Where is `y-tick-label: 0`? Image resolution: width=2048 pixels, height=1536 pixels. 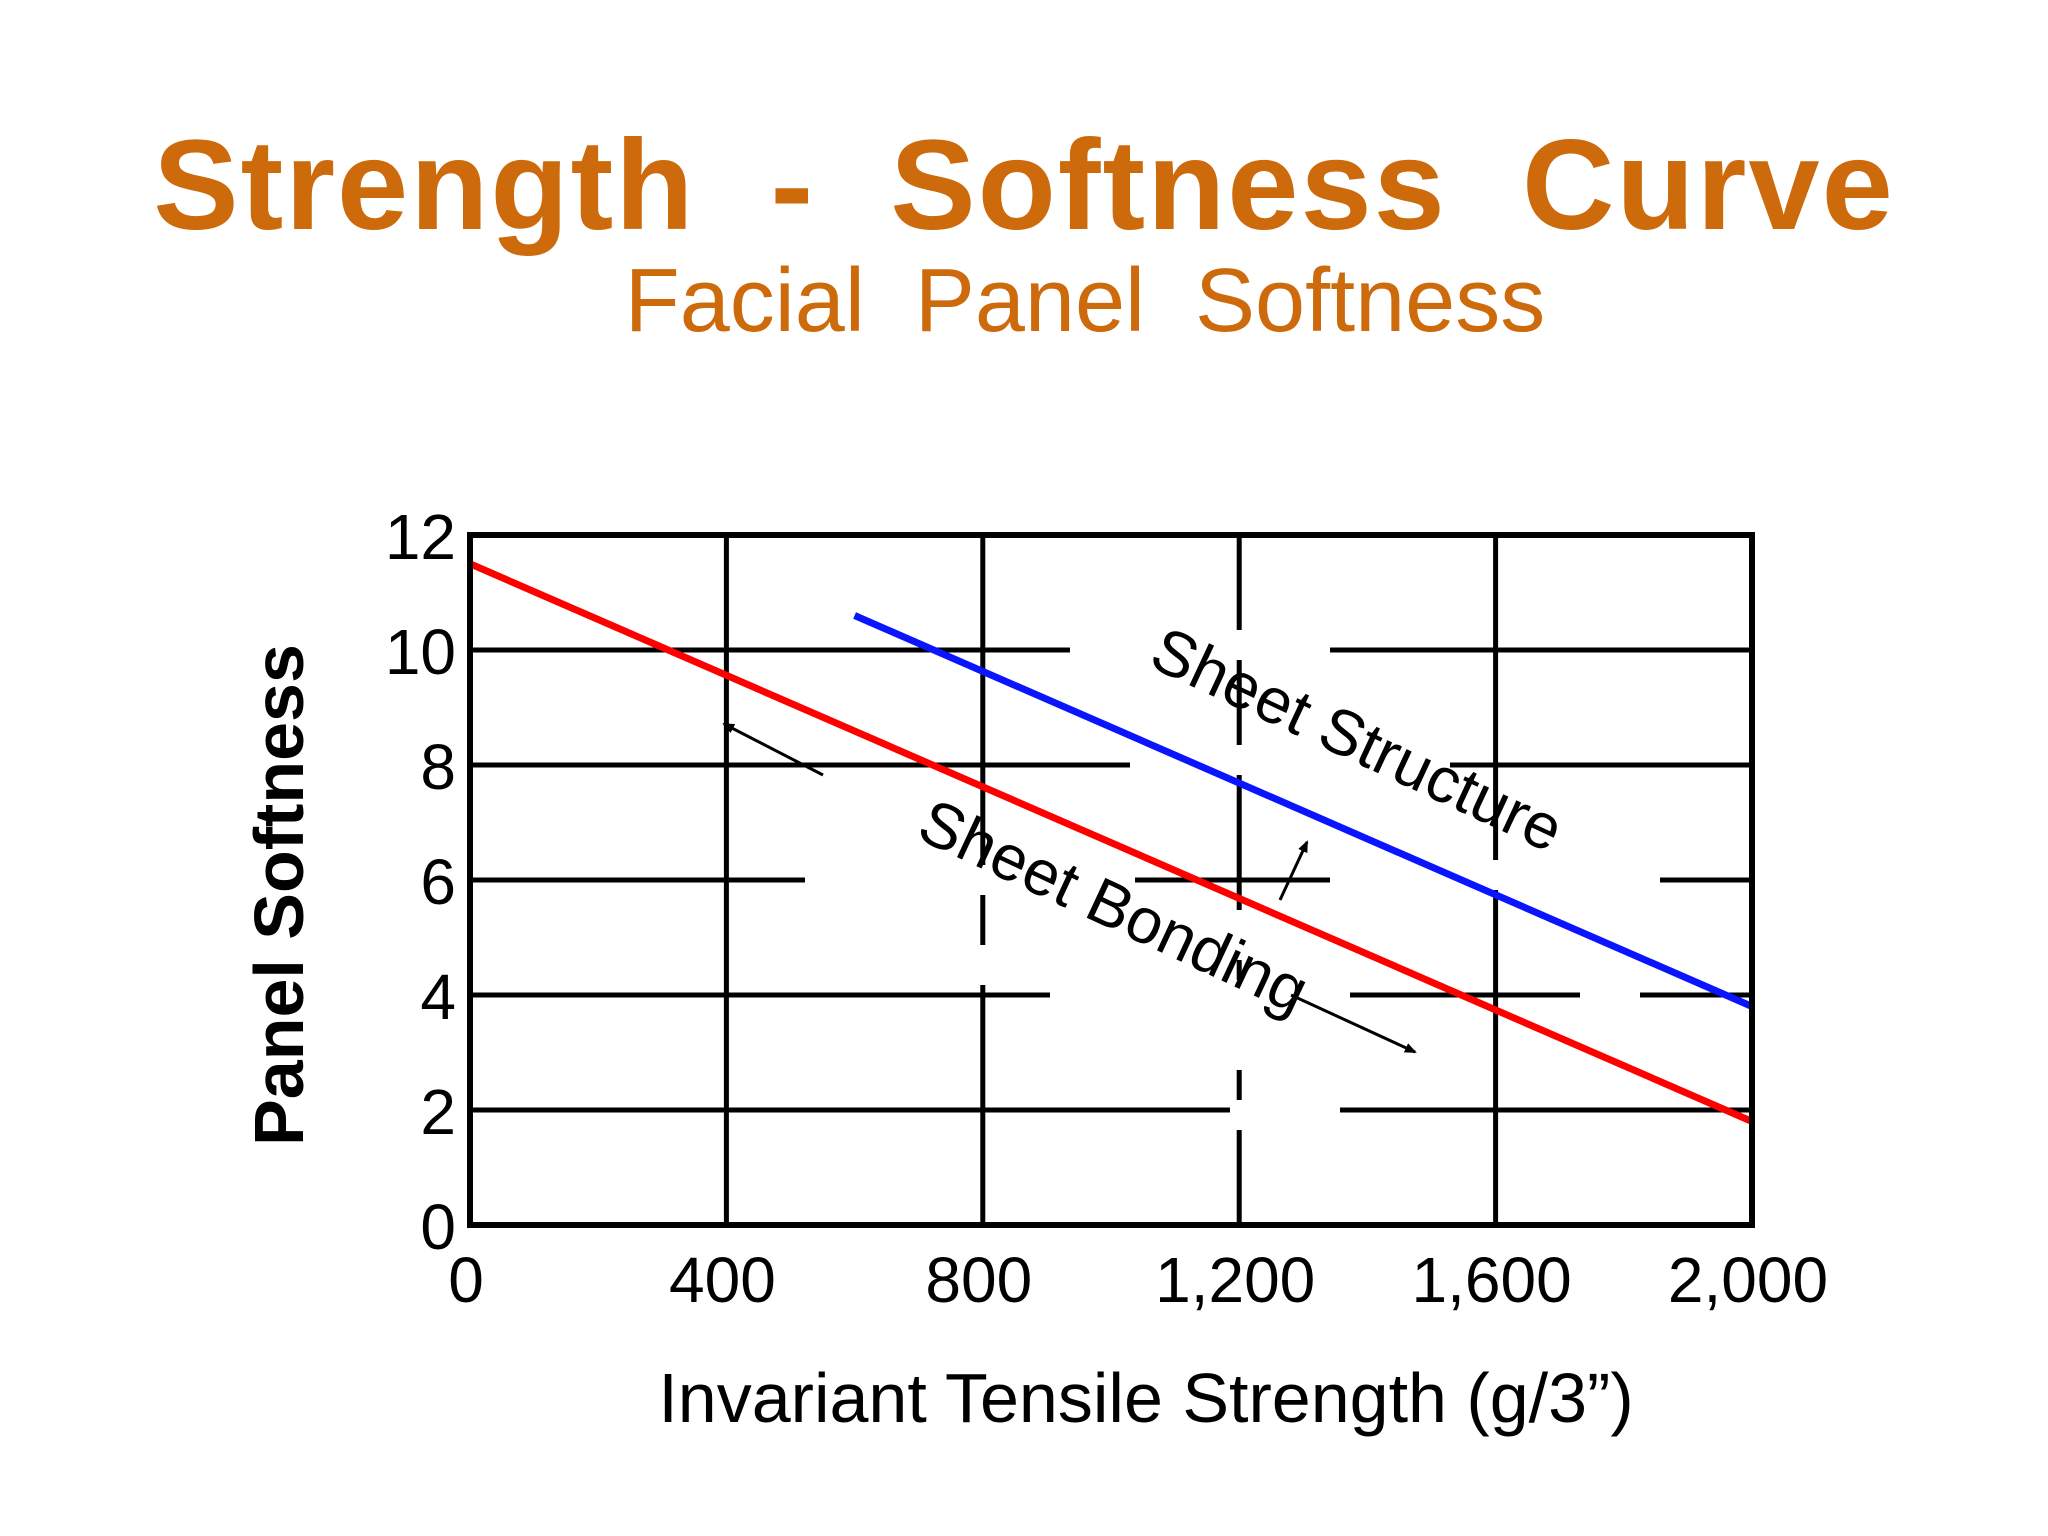 y-tick-label: 0 is located at coordinates (438, 1227).